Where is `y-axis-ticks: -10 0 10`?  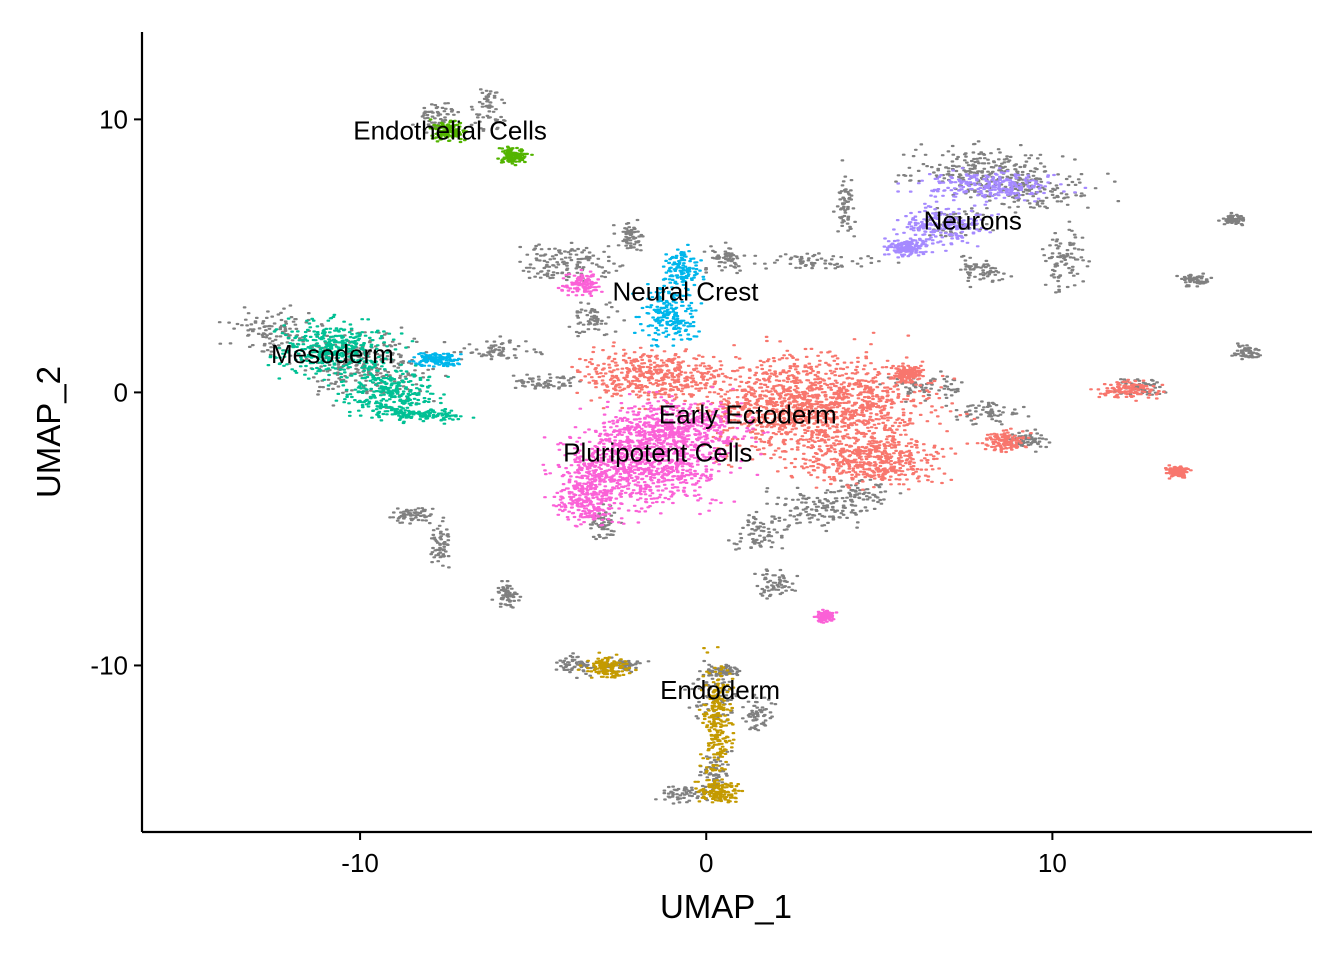
y-axis-ticks: -10 0 10 is located at coordinates (116, 392).